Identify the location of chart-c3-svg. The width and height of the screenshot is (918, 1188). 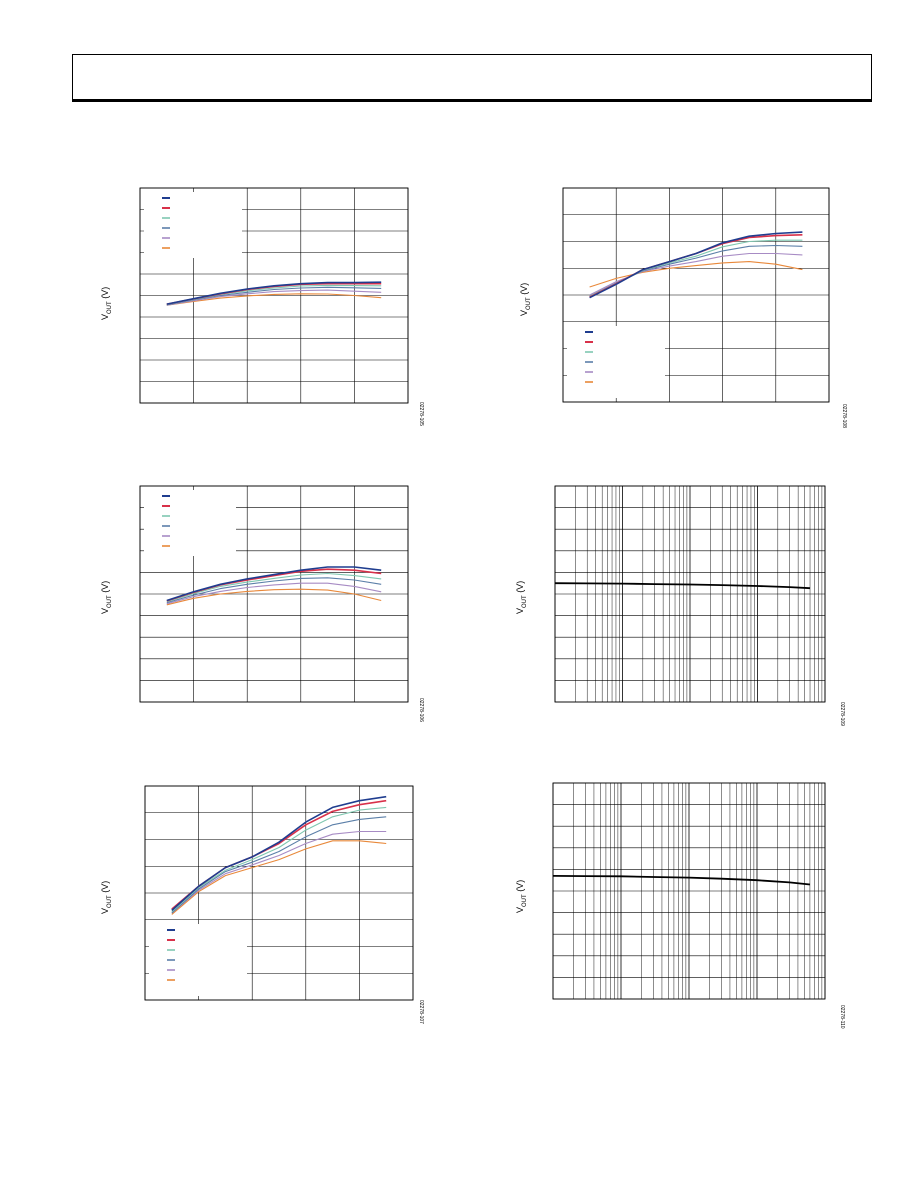
(274, 594).